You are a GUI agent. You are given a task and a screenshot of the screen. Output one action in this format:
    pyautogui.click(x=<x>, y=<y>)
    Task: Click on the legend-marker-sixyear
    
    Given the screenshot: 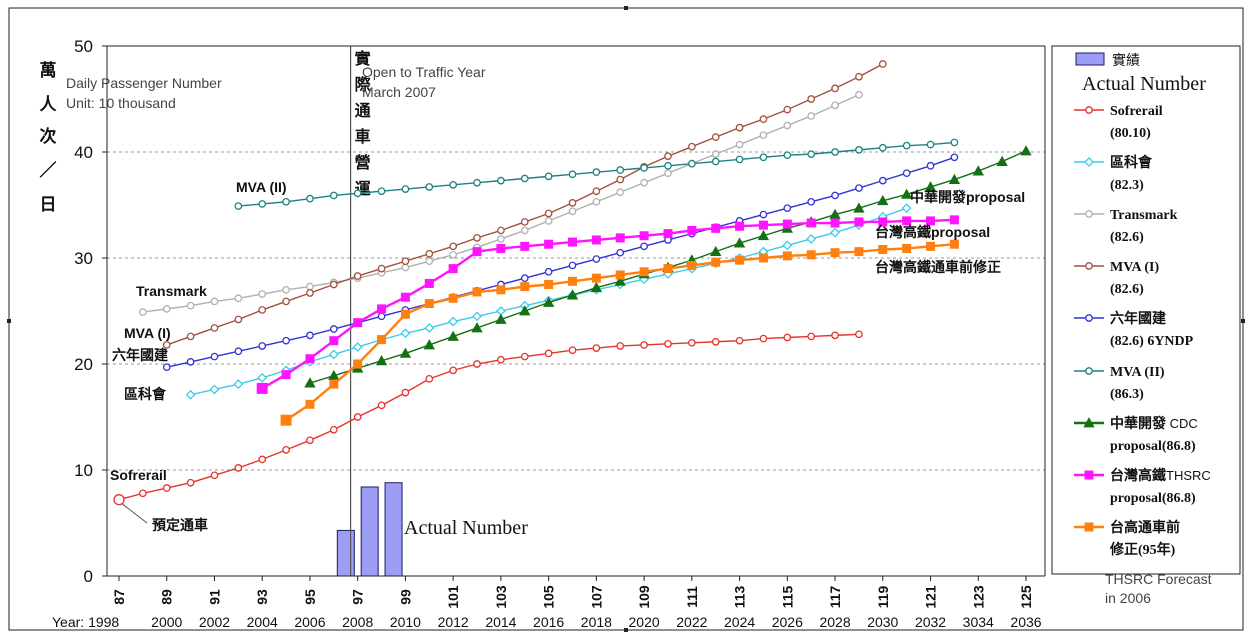 What is the action you would take?
    pyautogui.click(x=1089, y=318)
    